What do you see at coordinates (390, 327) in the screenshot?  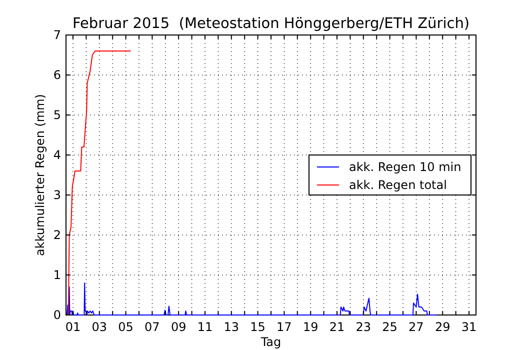 I see `x-tick-label: 25` at bounding box center [390, 327].